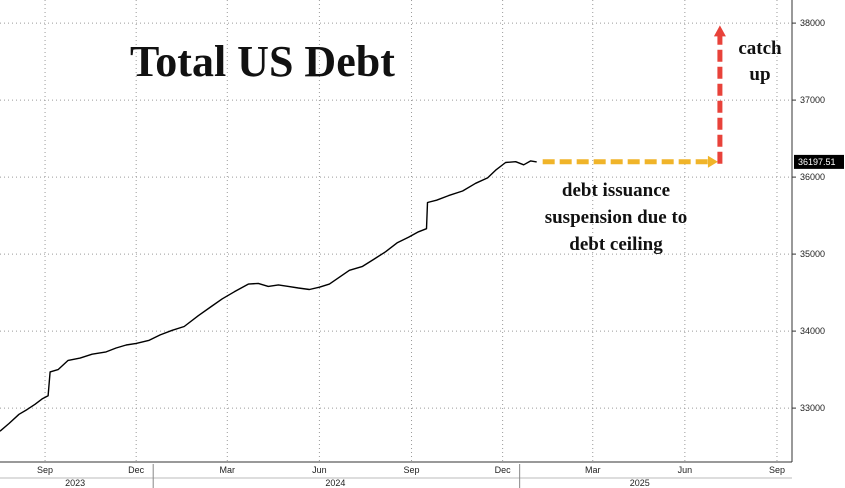 Image resolution: width=845 pixels, height=488 pixels. What do you see at coordinates (693, 97) in the screenshot?
I see `annotations: 36197.51` at bounding box center [693, 97].